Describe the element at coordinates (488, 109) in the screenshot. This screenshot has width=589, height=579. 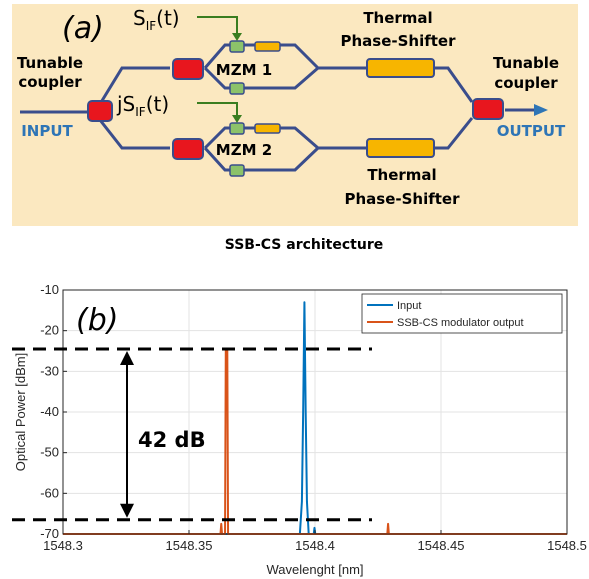
I see `output-tunable-coupler` at that location.